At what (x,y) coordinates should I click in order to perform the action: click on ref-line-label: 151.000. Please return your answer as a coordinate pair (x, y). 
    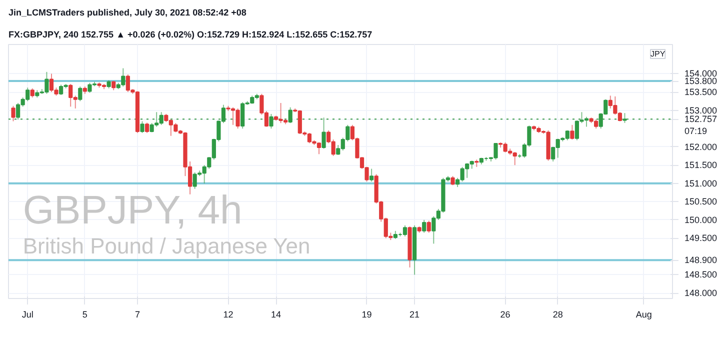
    Looking at the image, I should click on (701, 183).